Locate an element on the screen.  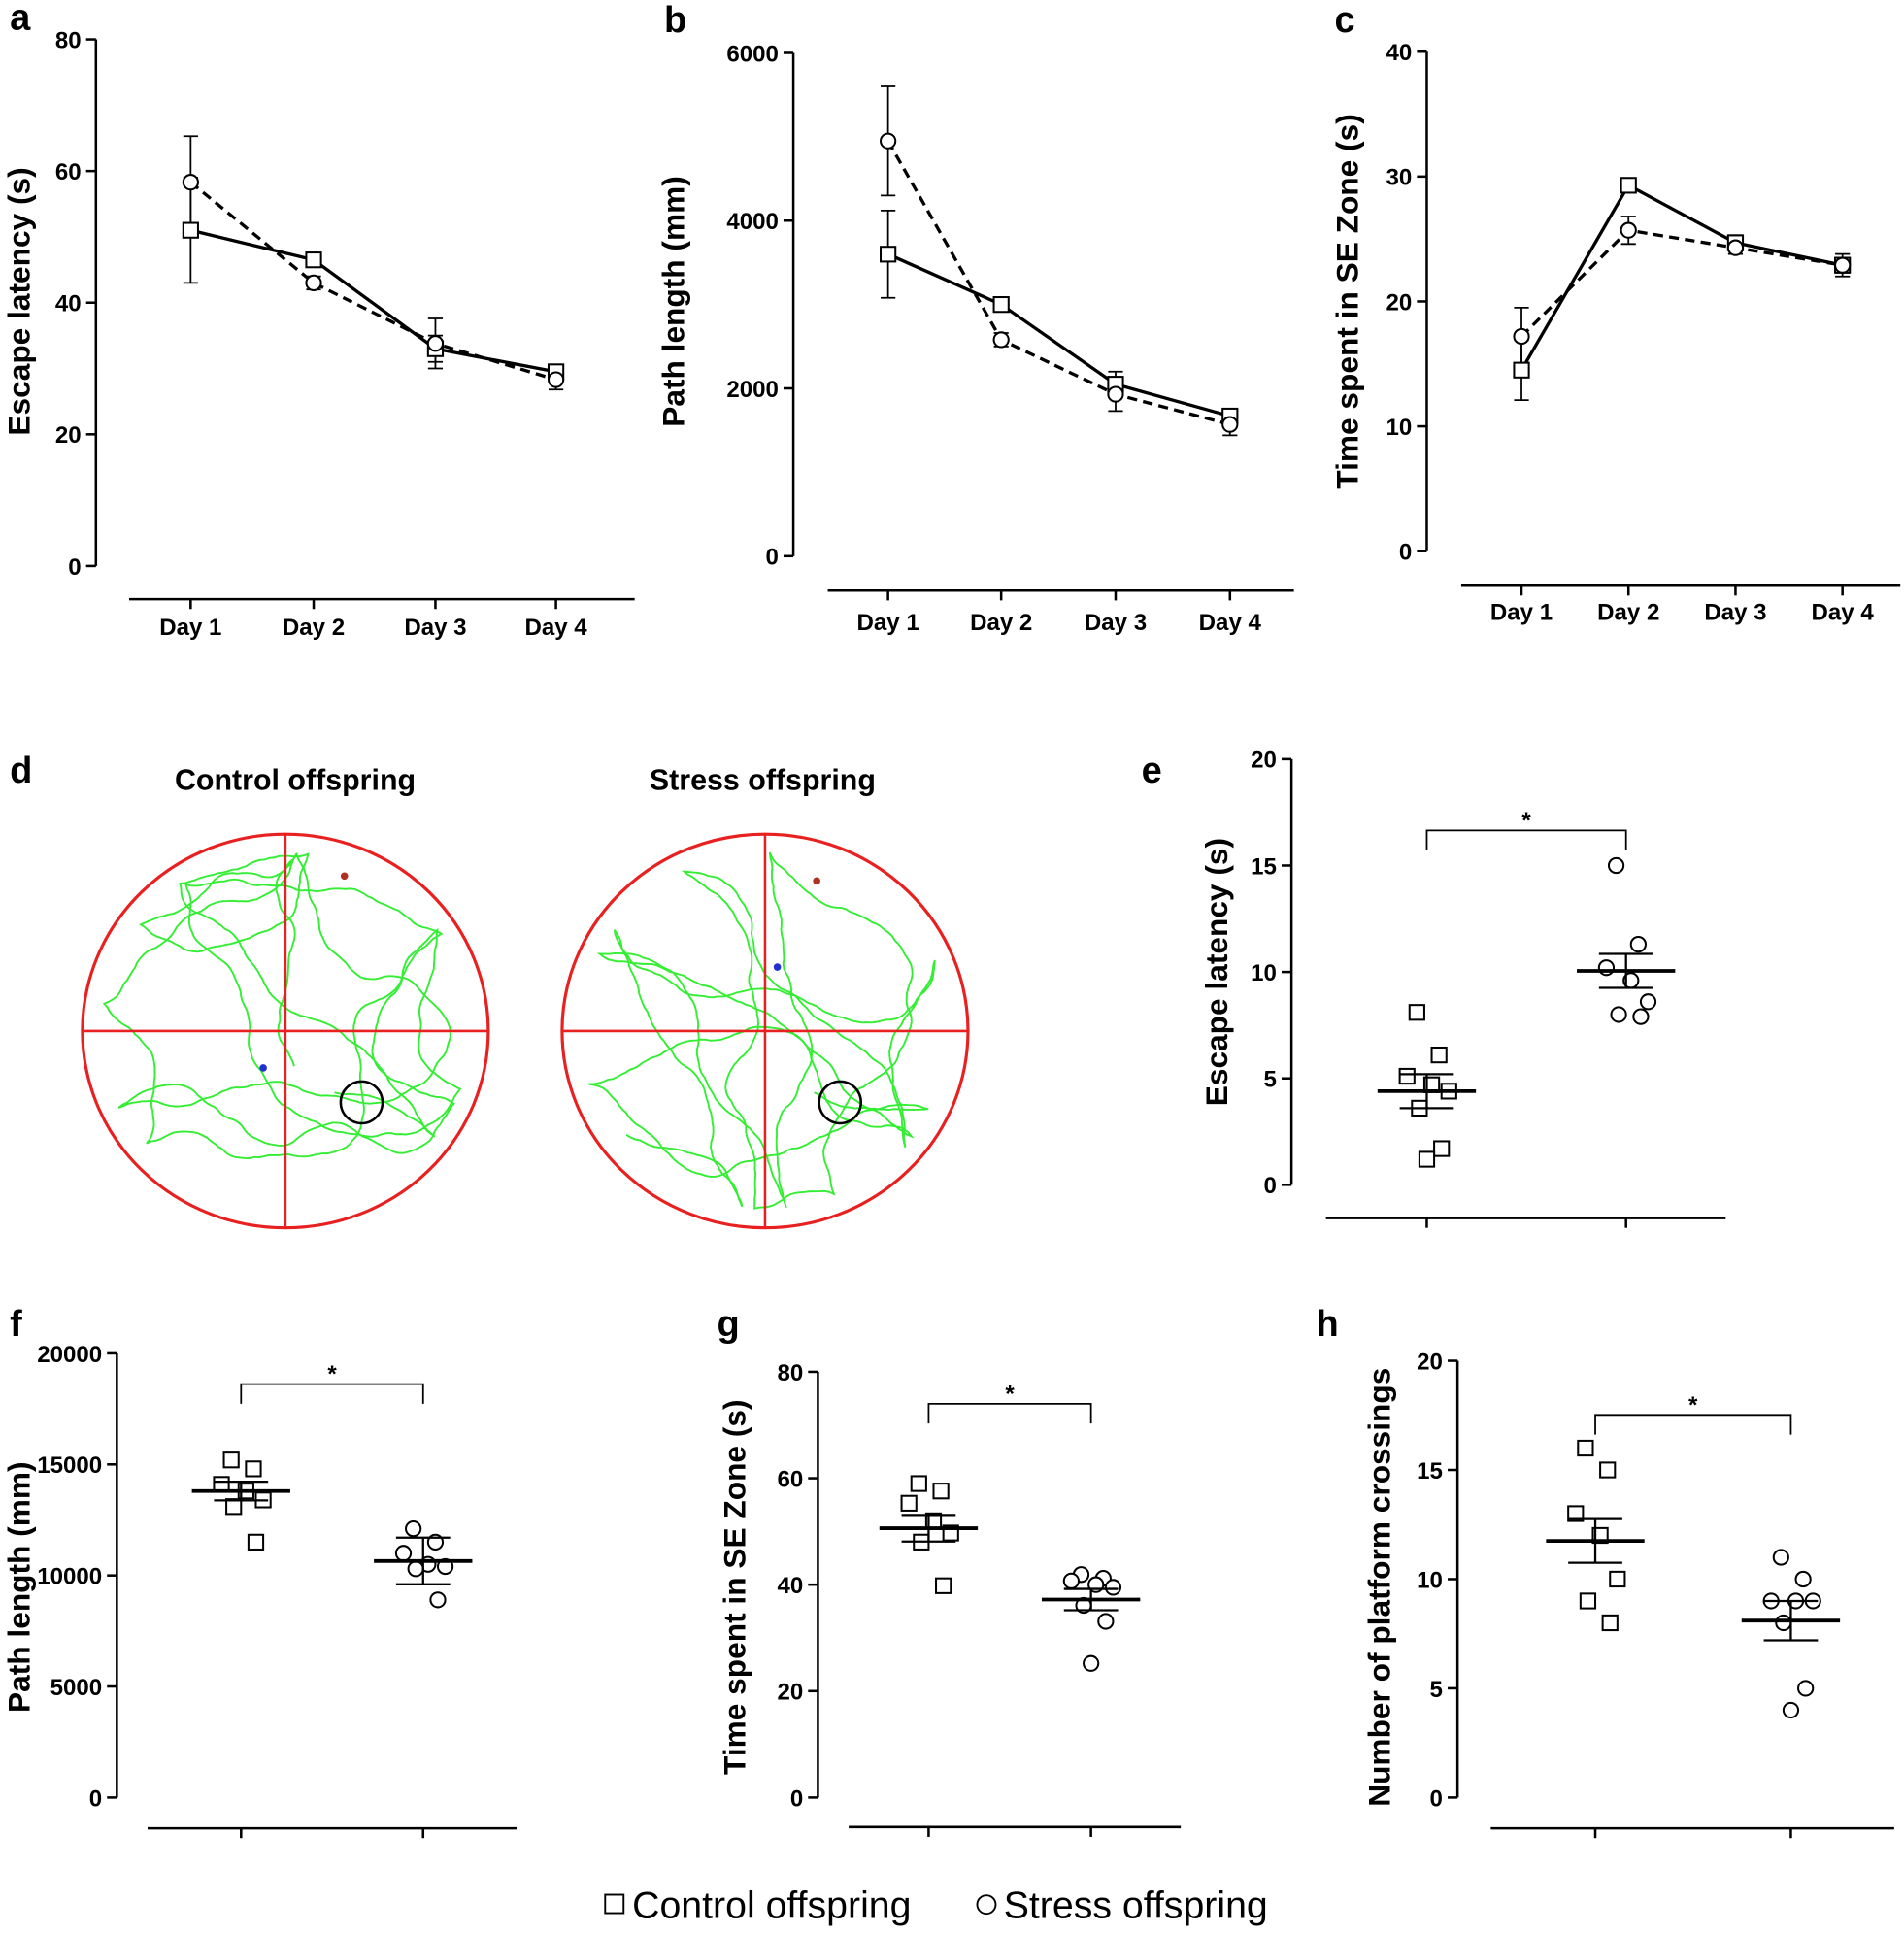
legend: Control offspring Stress offspring is located at coordinates (936, 1905).